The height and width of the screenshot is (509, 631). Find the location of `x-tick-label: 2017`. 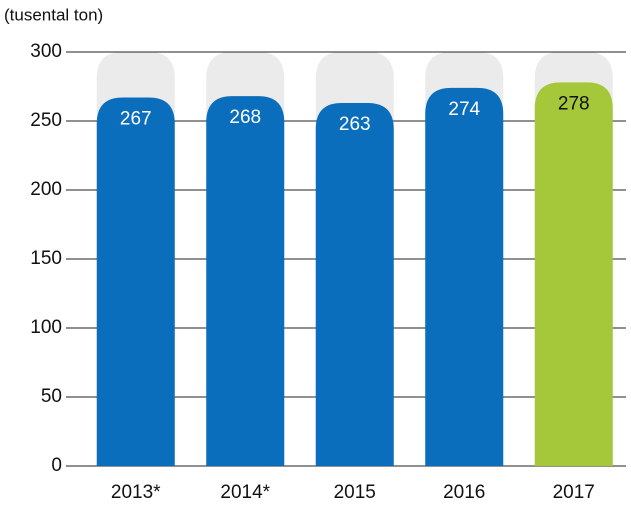

x-tick-label: 2017 is located at coordinates (574, 492).